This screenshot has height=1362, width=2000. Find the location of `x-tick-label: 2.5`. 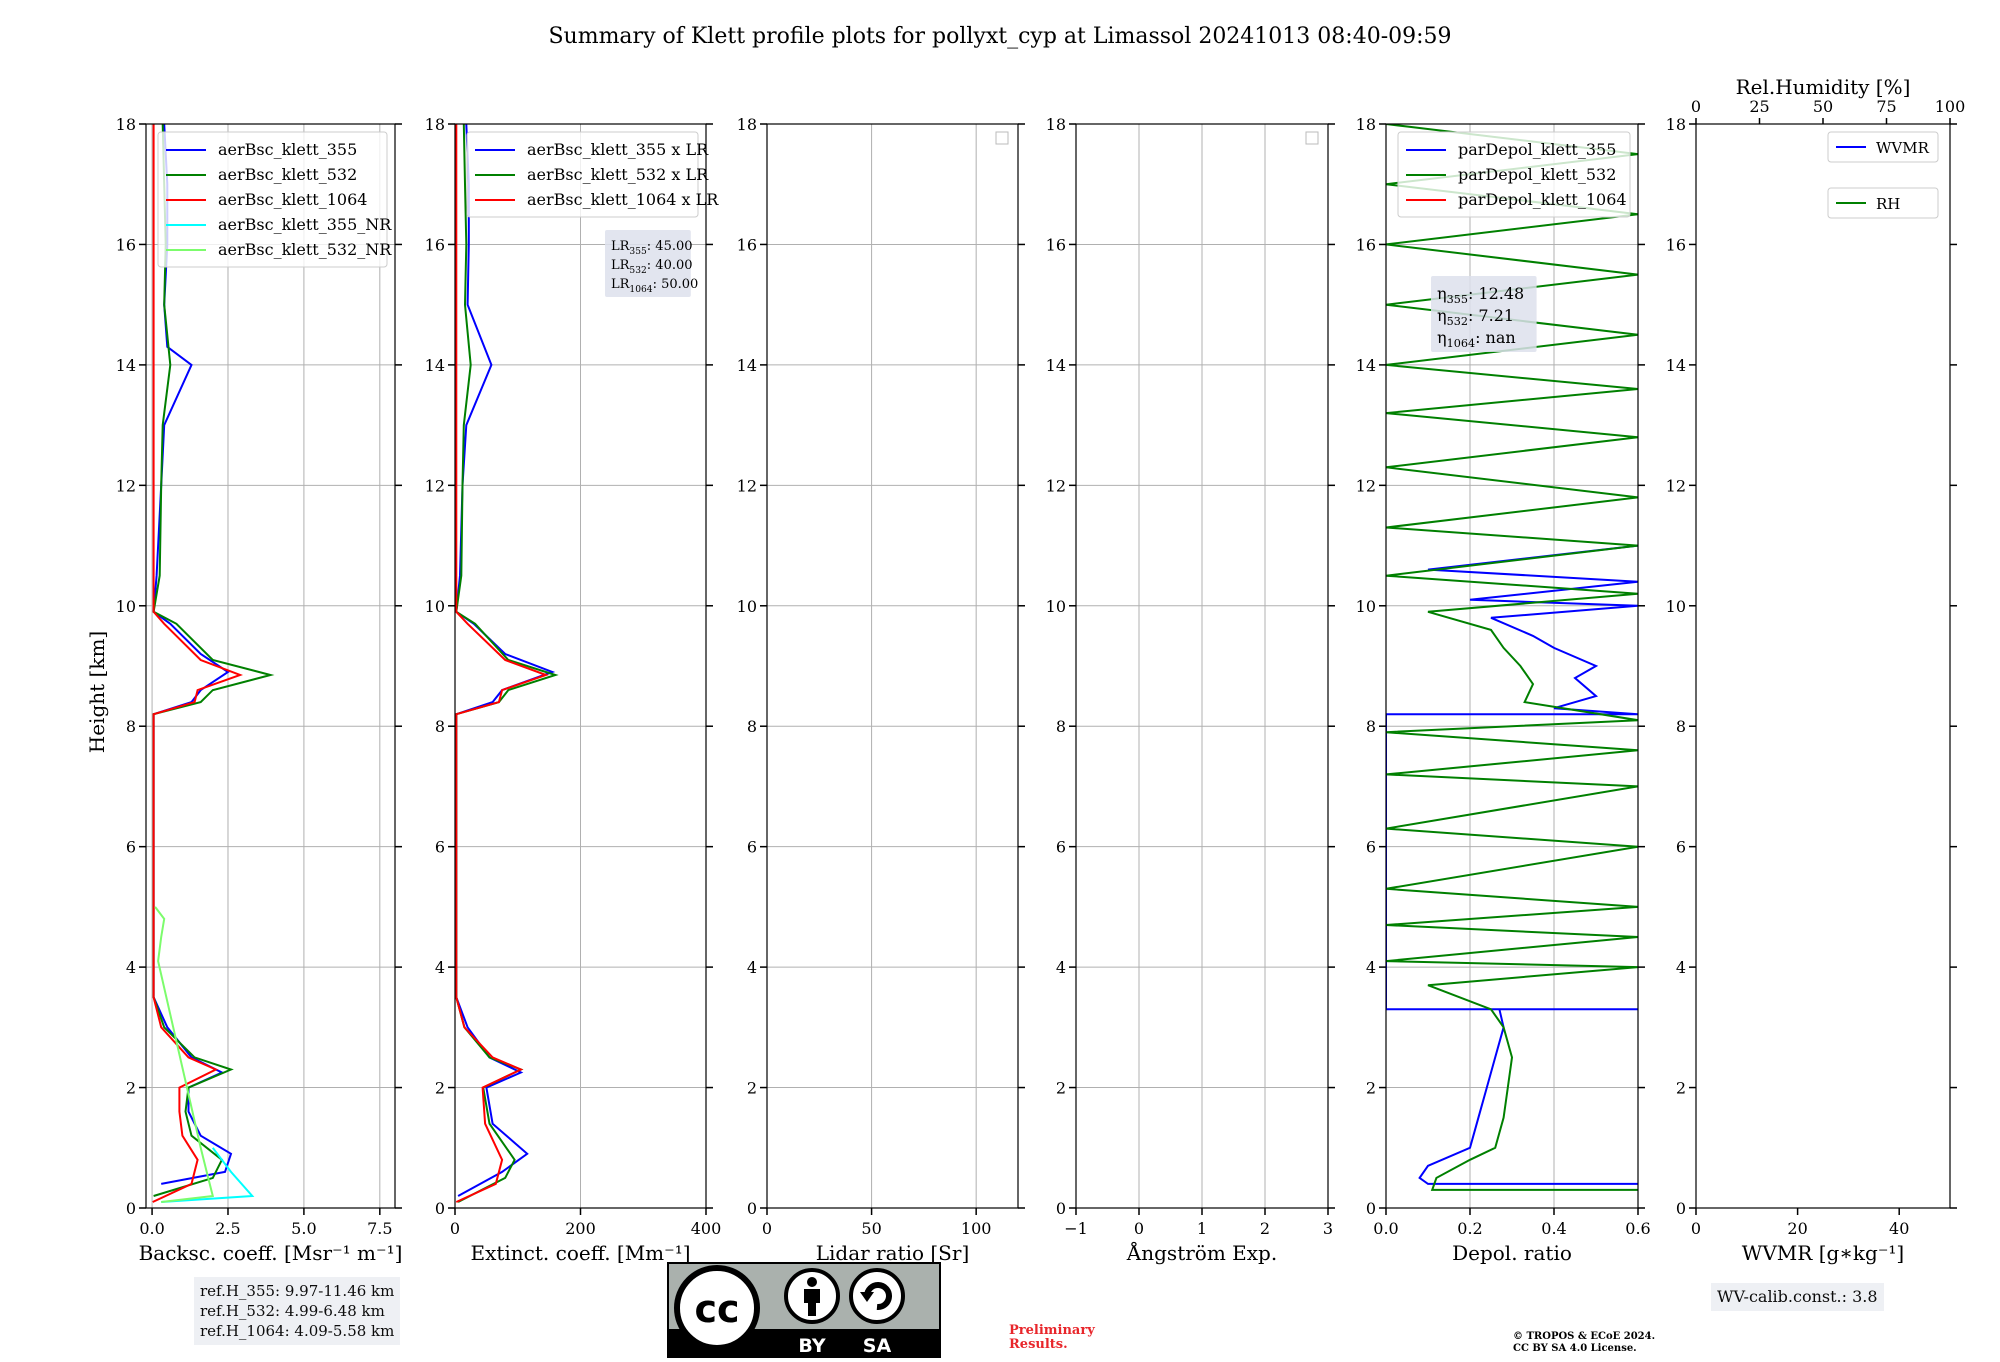

x-tick-label: 2.5 is located at coordinates (227, 1228).